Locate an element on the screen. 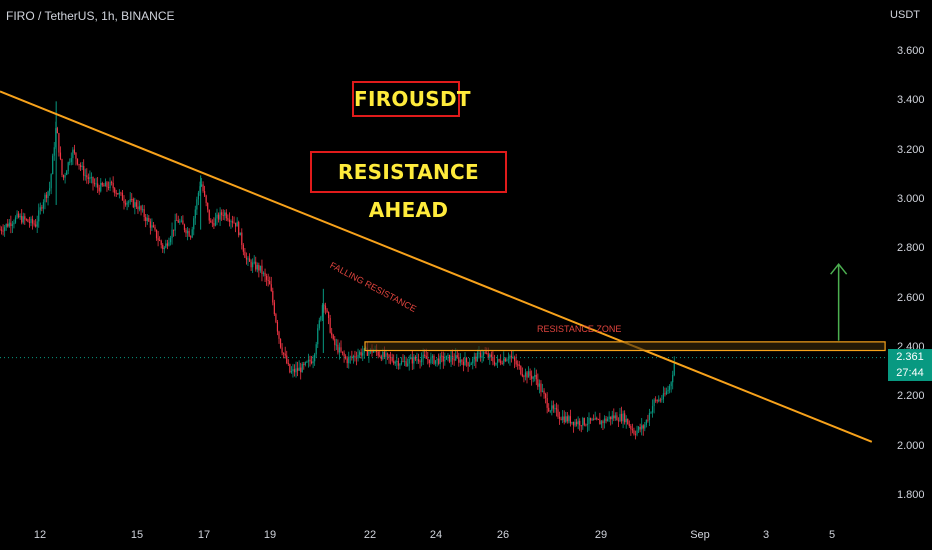 The image size is (932, 550). time-tick-label: 19 is located at coordinates (270, 535).